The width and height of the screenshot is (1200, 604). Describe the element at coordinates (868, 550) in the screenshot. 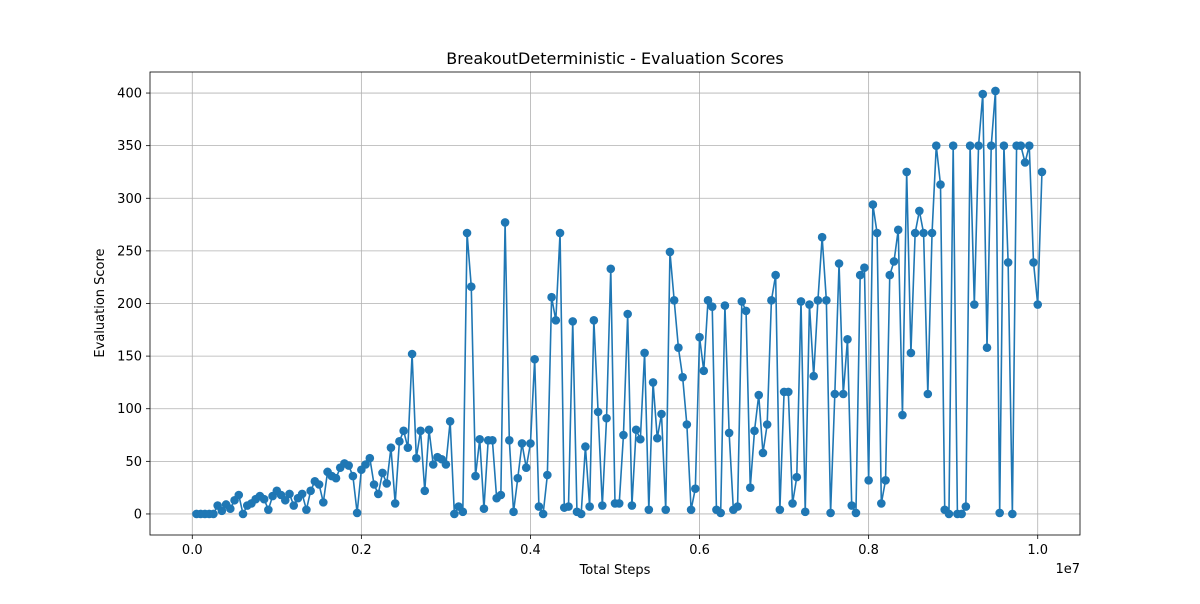

I see `x-tick-label: 0.8` at that location.